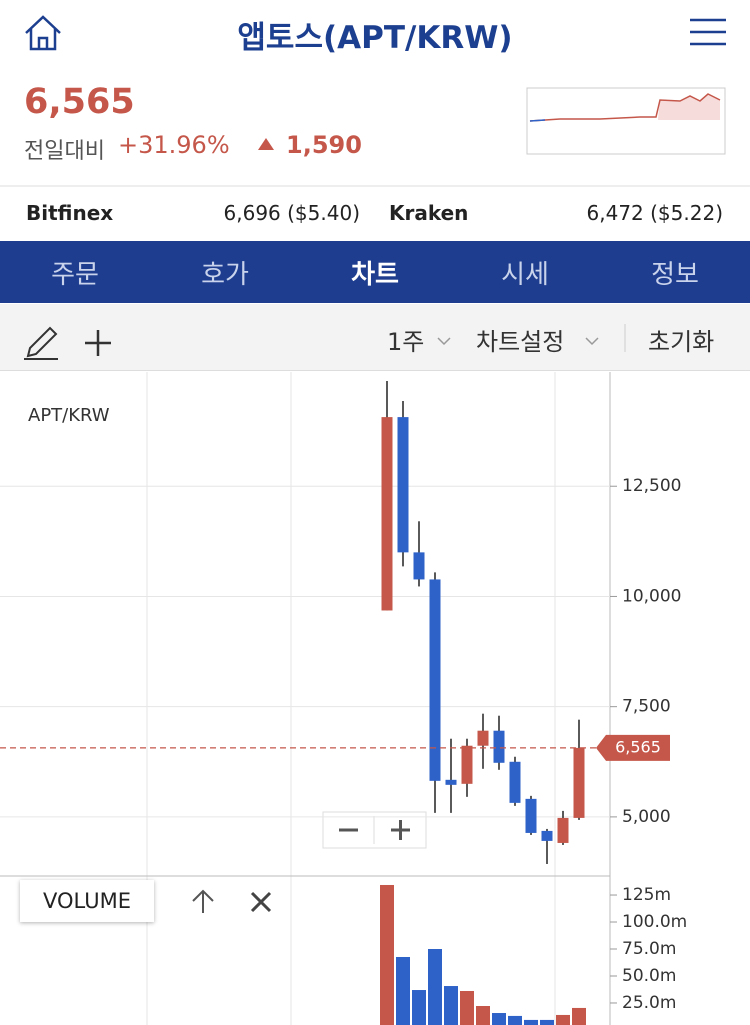 The image size is (750, 1025). Describe the element at coordinates (64, 151) in the screenshot. I see `change-label: 전일대비` at that location.